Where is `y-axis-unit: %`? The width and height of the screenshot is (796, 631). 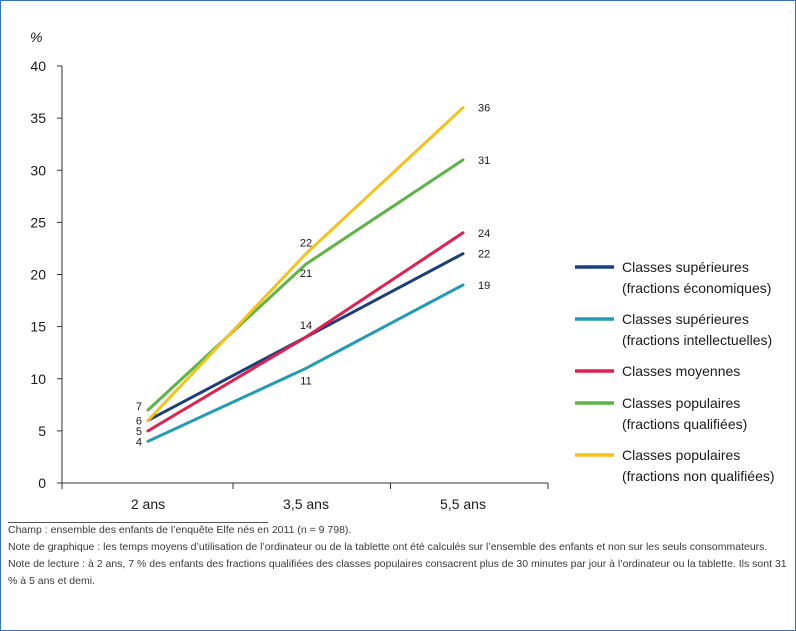 y-axis-unit: % is located at coordinates (36, 37).